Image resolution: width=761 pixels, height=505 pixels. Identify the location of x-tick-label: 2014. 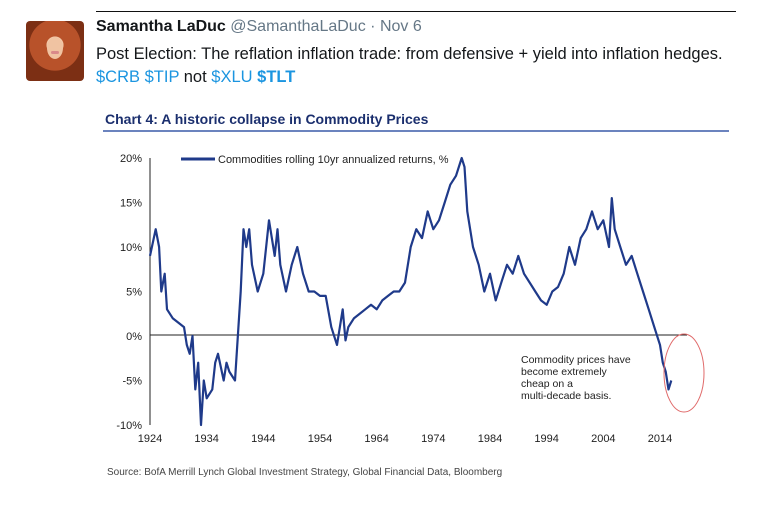
(660, 439).